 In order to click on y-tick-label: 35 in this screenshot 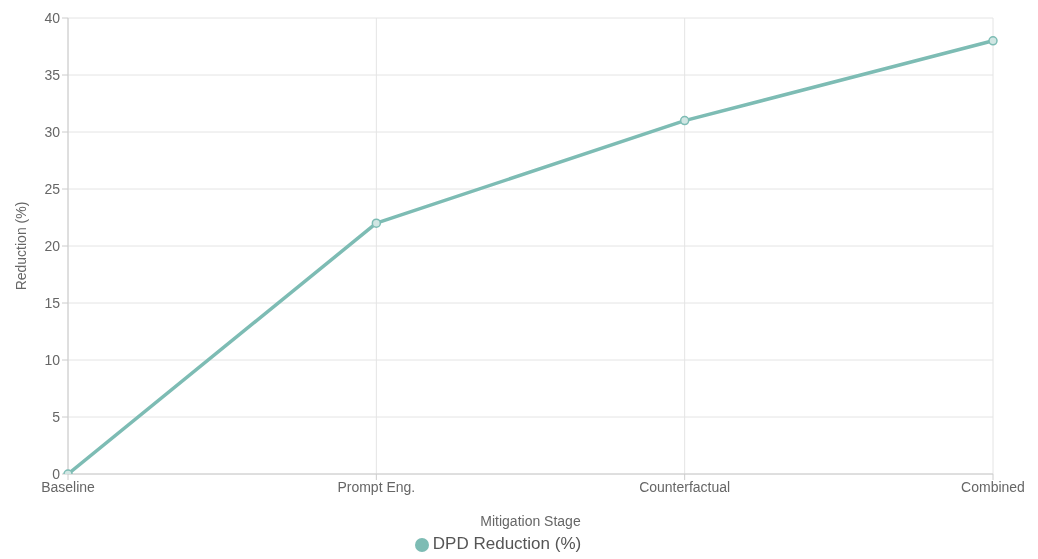, I will do `click(52, 74)`.